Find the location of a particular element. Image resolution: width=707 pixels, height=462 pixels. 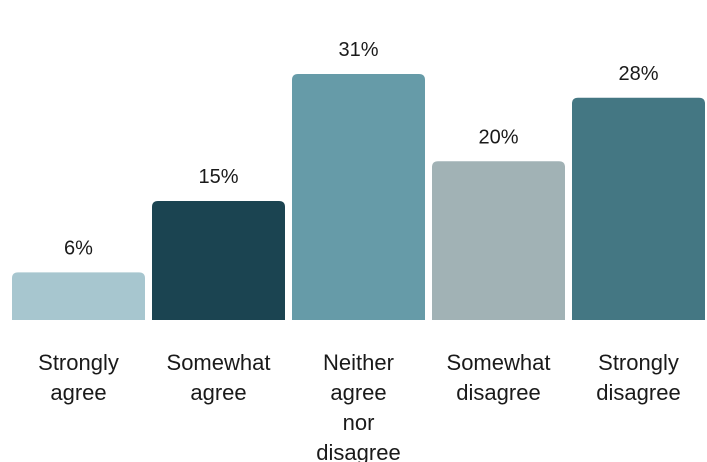

value-label-5: 28% is located at coordinates (638, 74).